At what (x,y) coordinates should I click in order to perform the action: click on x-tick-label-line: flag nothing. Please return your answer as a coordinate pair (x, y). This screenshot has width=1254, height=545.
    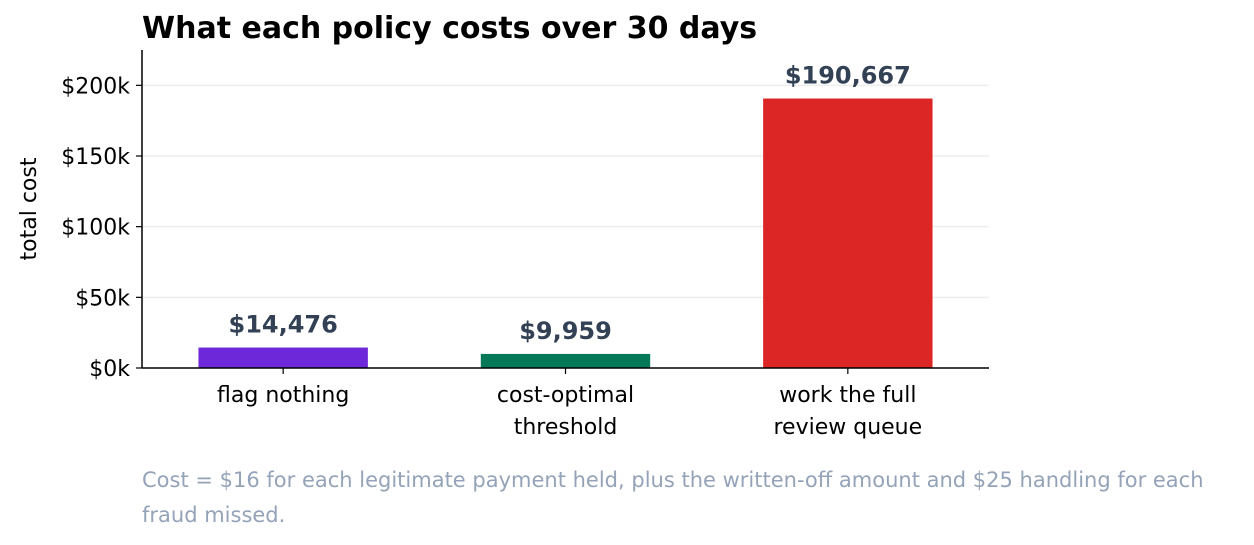
    Looking at the image, I should click on (283, 395).